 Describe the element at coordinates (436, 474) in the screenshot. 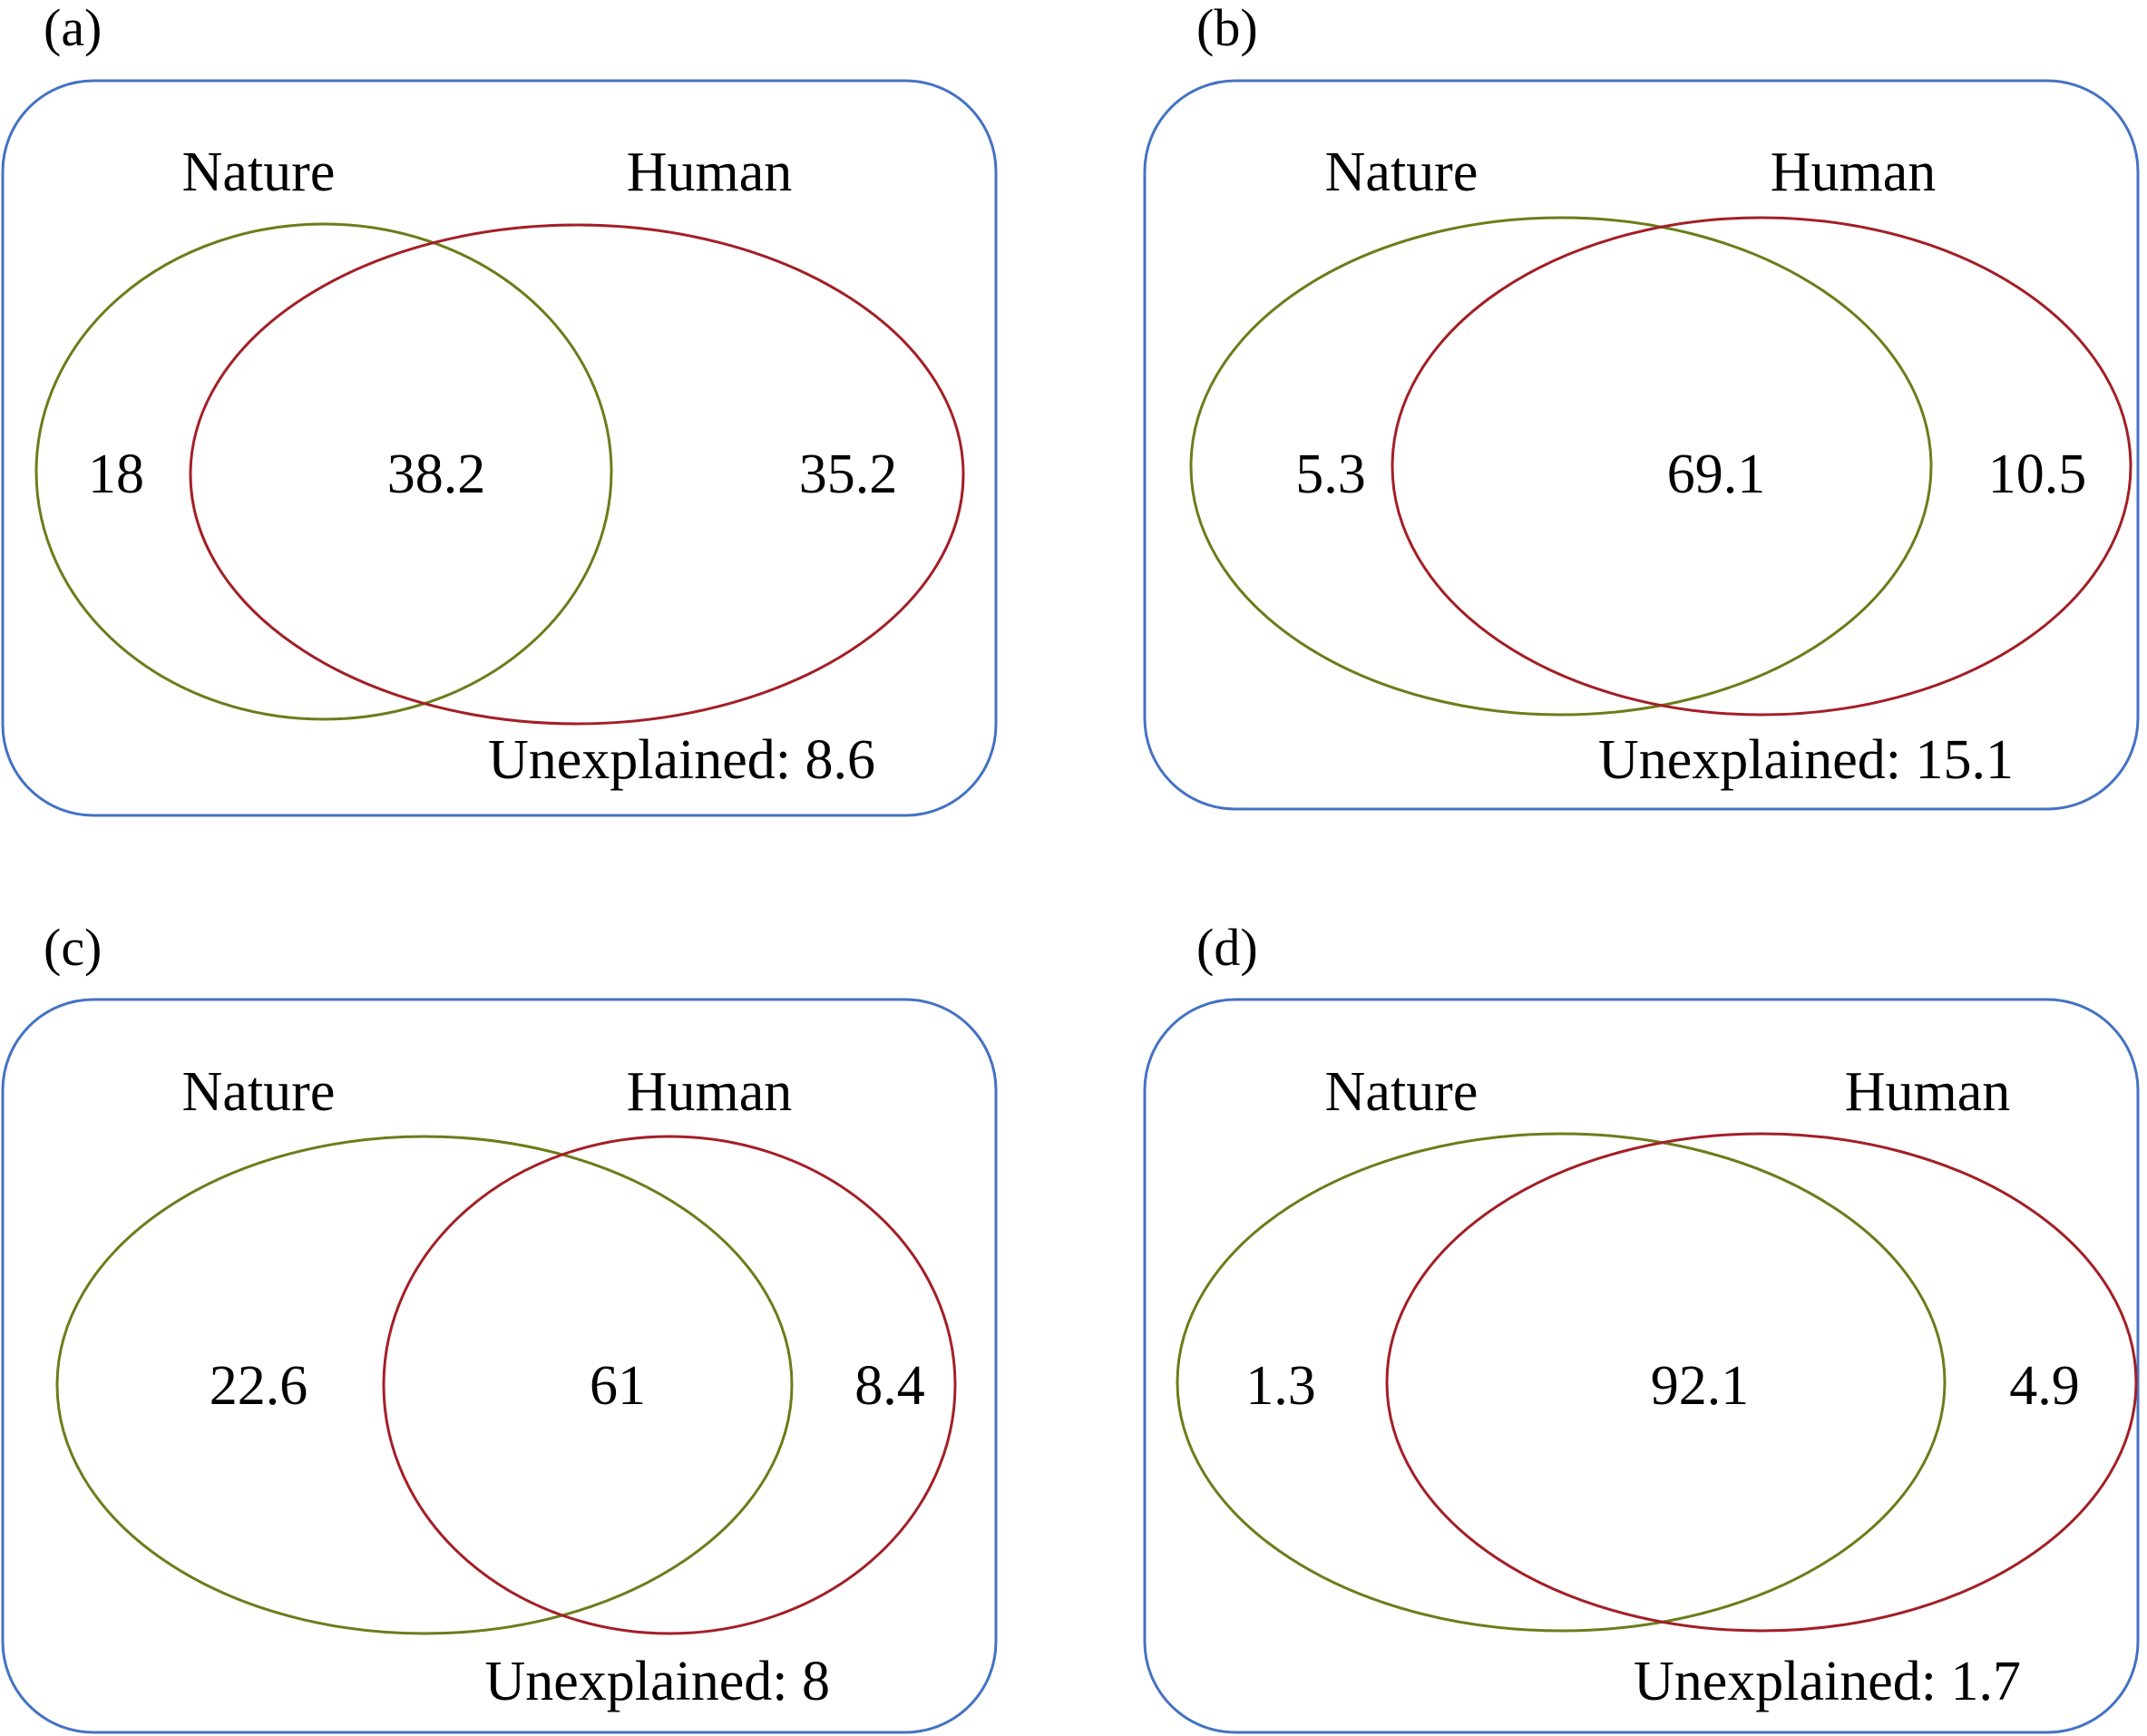

I see `overlap-value: 38.2` at that location.